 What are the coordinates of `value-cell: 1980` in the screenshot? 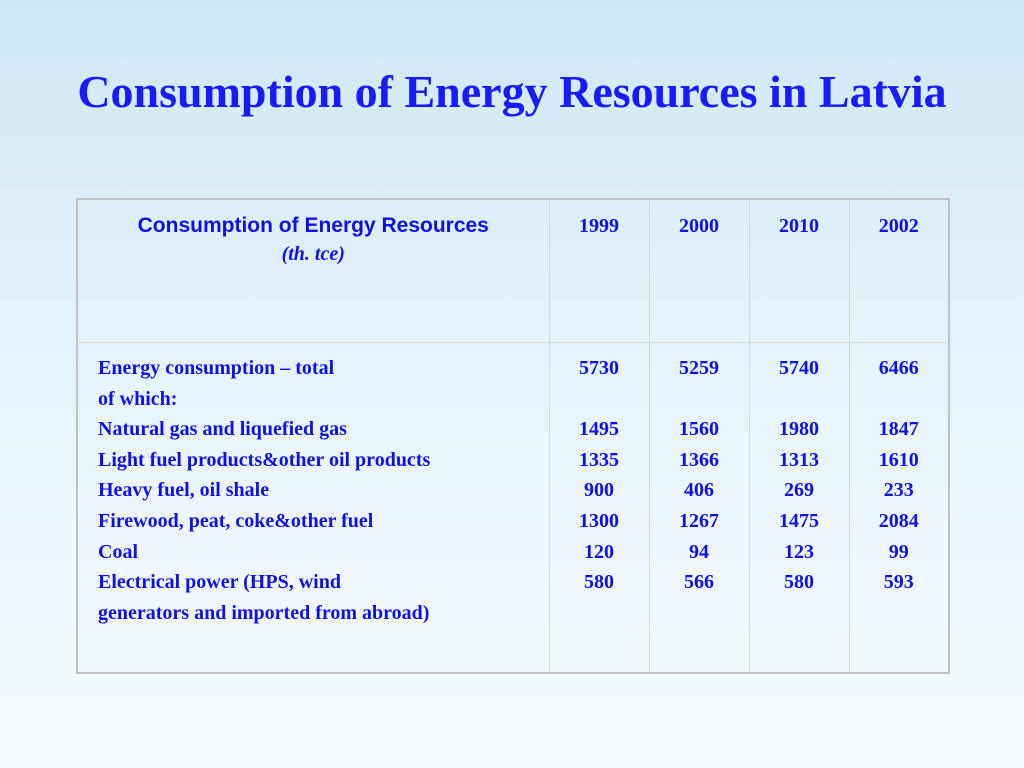 It's located at (799, 429).